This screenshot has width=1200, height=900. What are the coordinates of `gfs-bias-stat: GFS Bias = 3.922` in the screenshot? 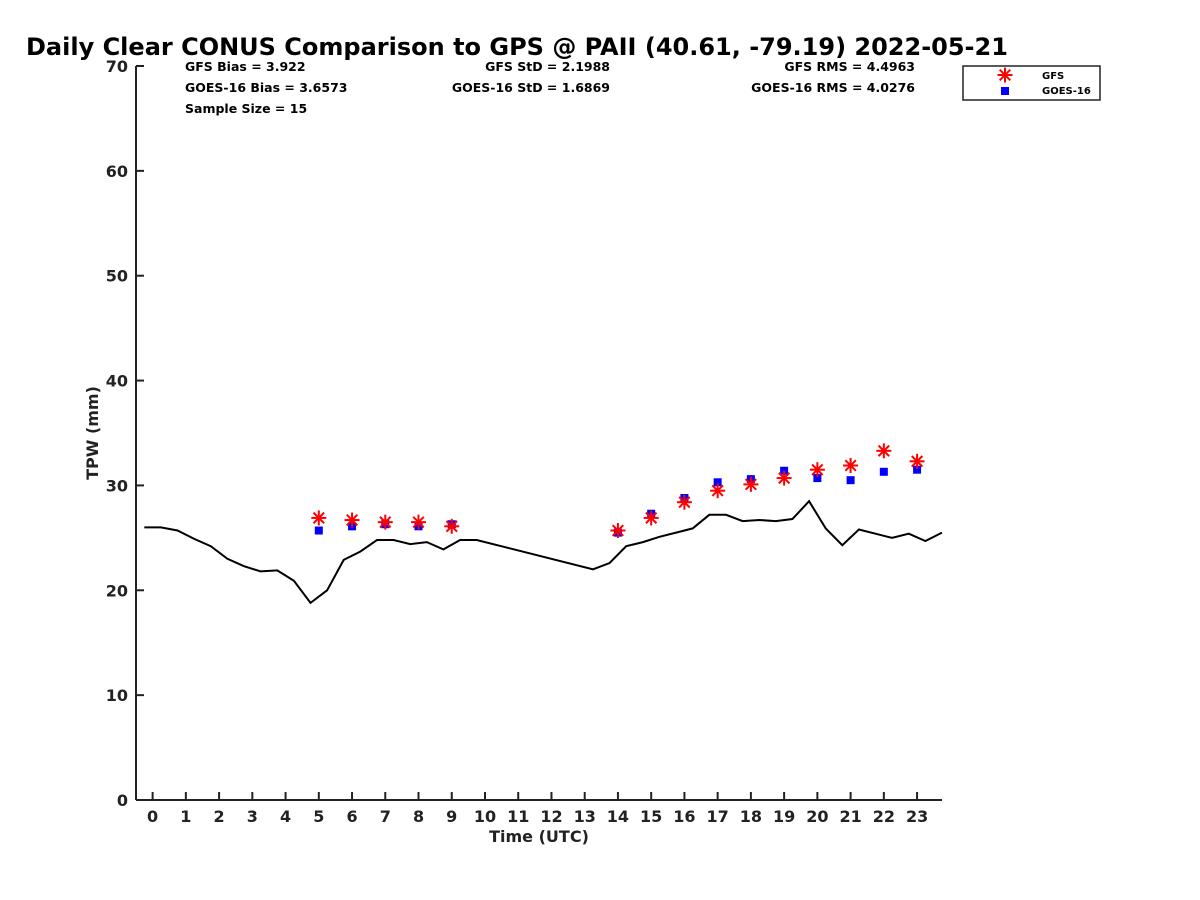 It's located at (245, 66).